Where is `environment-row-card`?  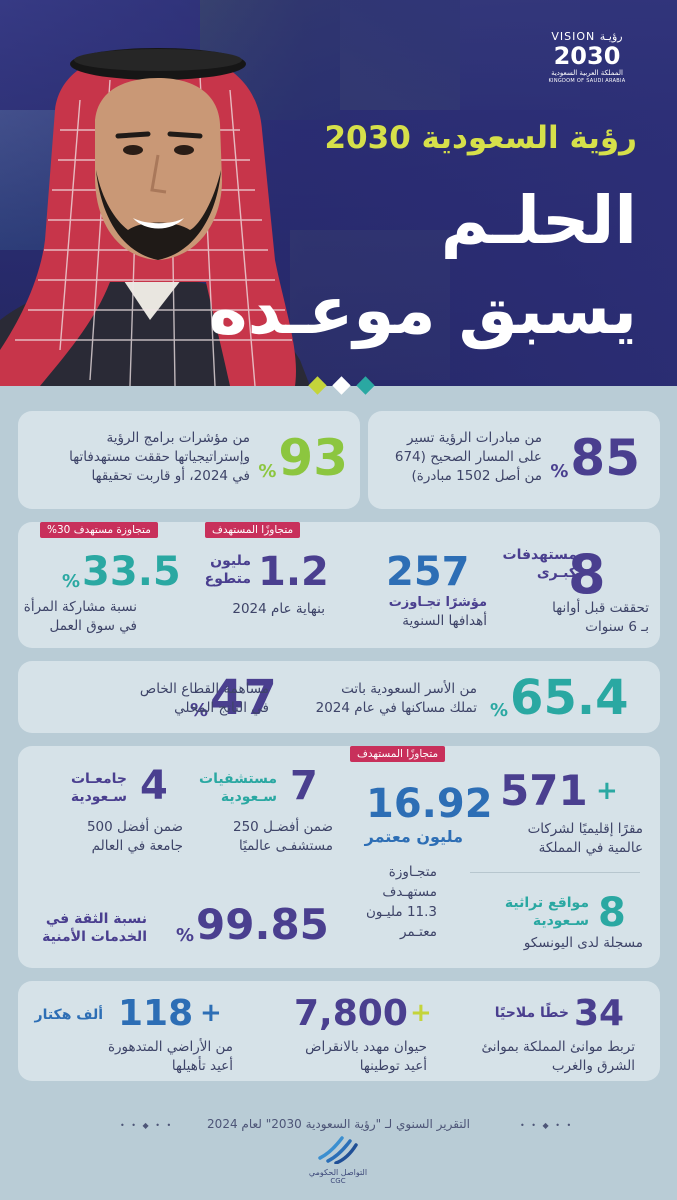 environment-row-card is located at coordinates (339, 1031).